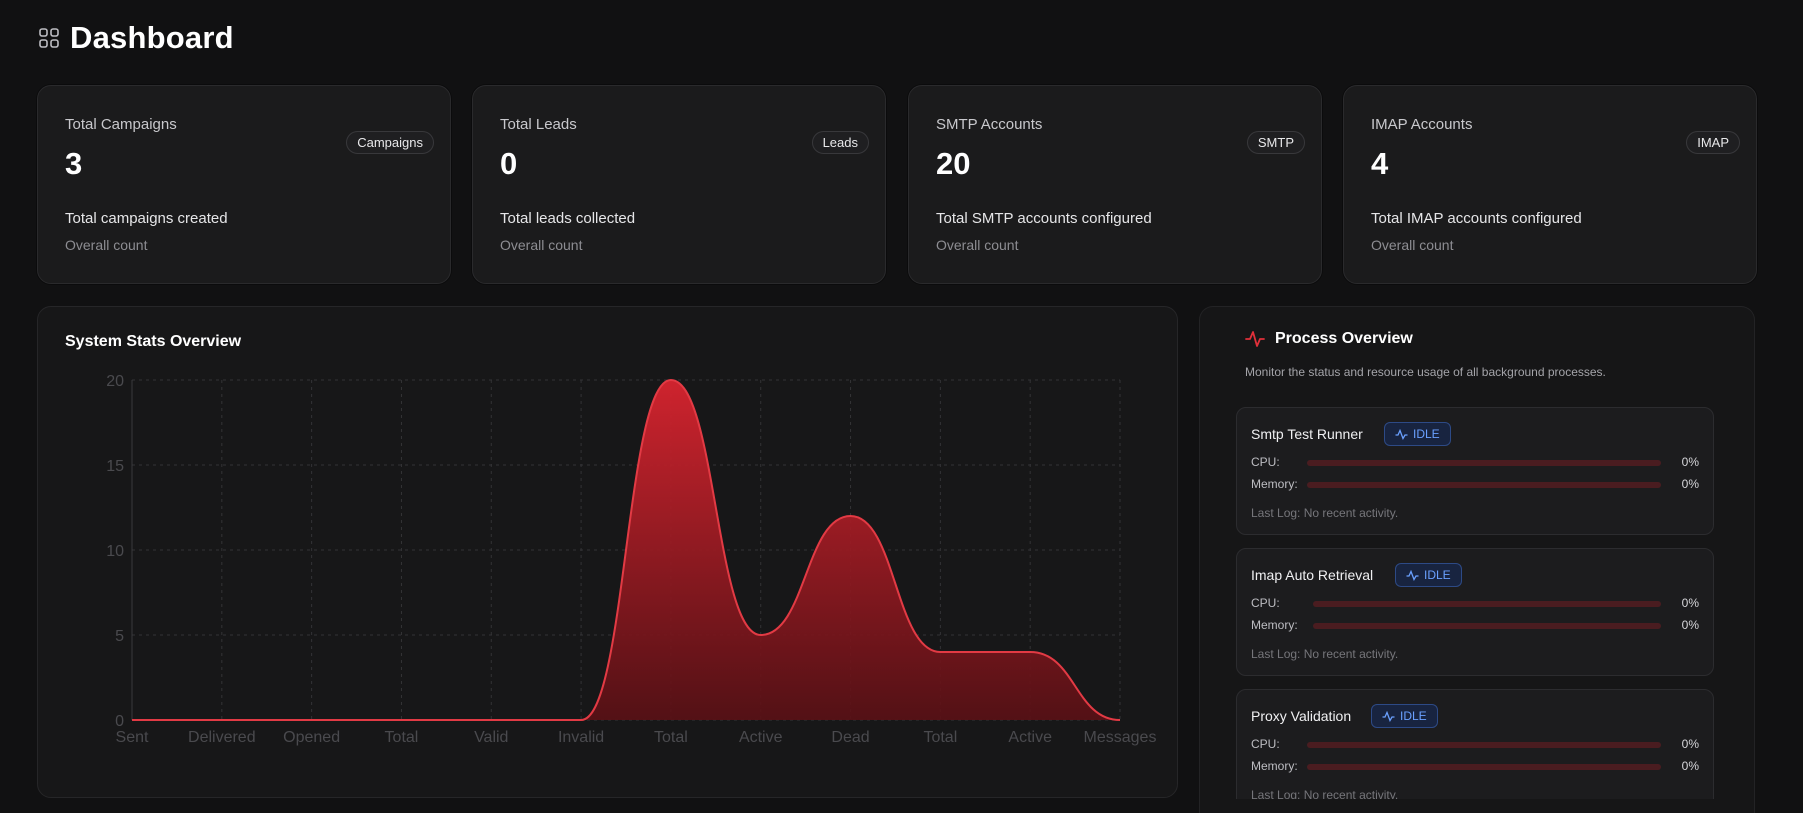 The image size is (1803, 813). What do you see at coordinates (222, 737) in the screenshot?
I see `x-tick-label: Delivered` at bounding box center [222, 737].